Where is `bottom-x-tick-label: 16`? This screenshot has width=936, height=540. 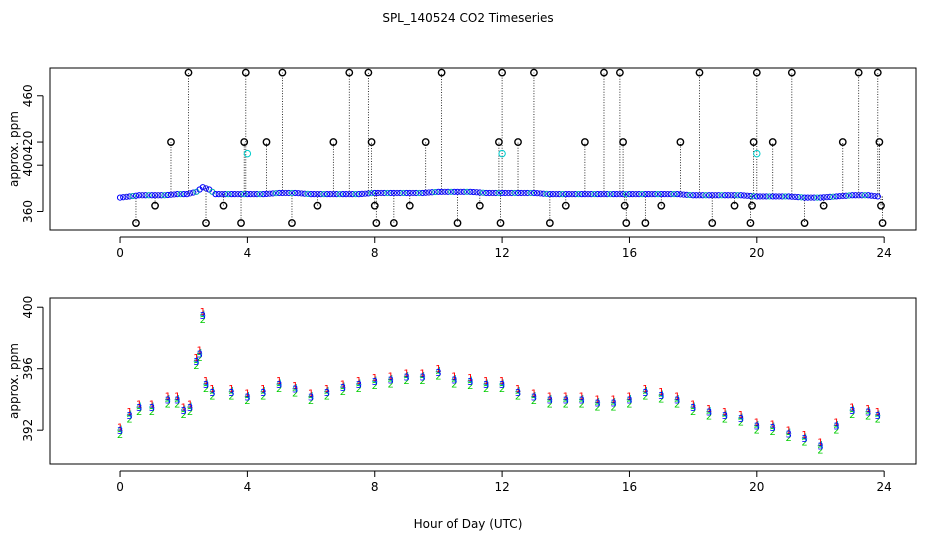 bottom-x-tick-label: 16 is located at coordinates (629, 487).